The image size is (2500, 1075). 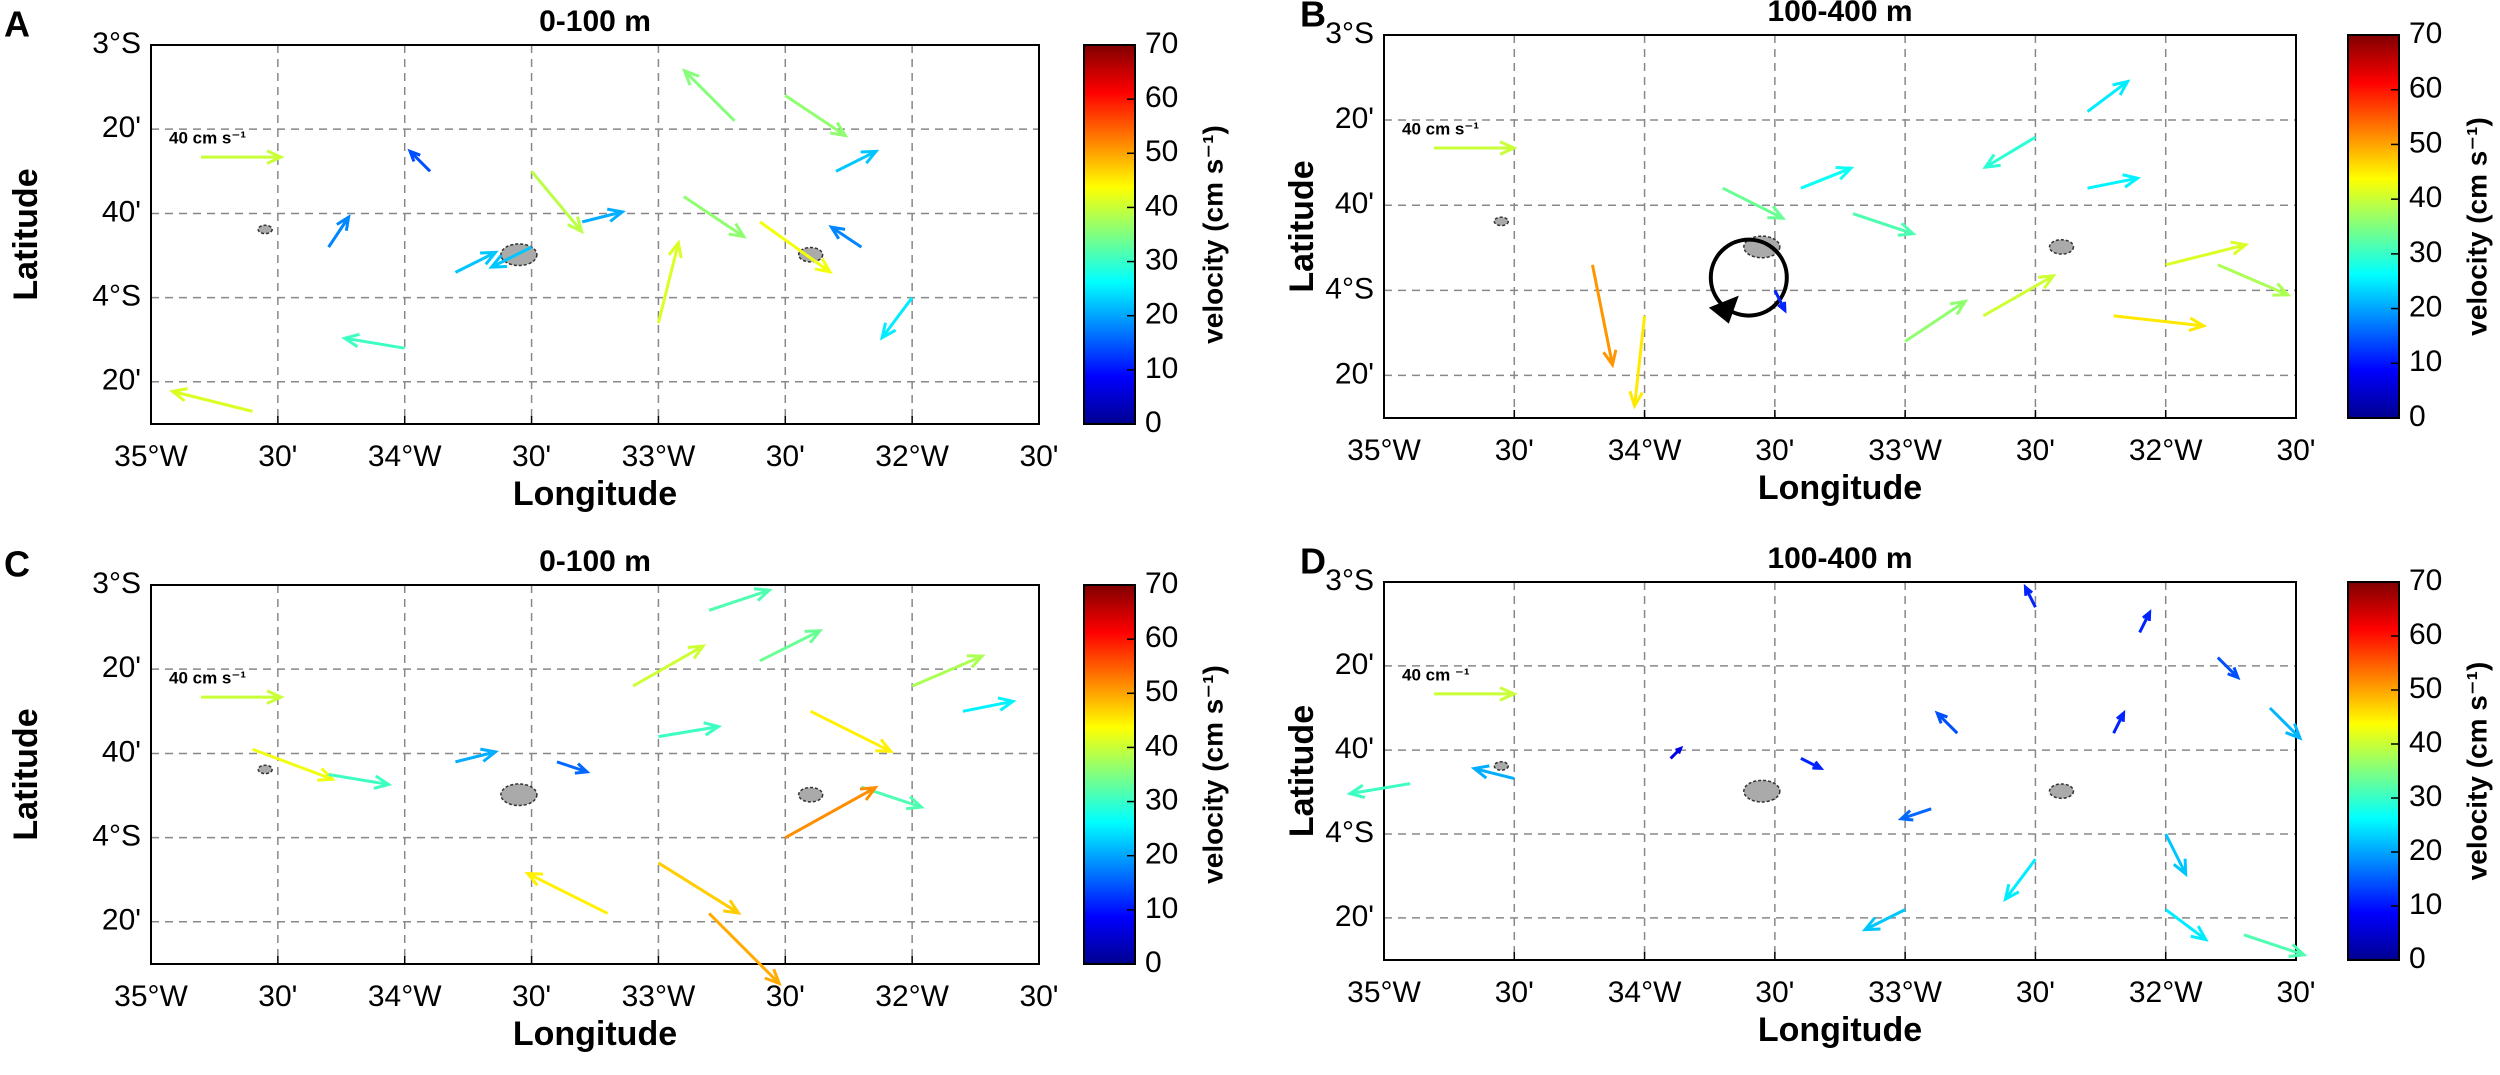 What do you see at coordinates (121, 211) in the screenshot?
I see `y-tick-label: 40'` at bounding box center [121, 211].